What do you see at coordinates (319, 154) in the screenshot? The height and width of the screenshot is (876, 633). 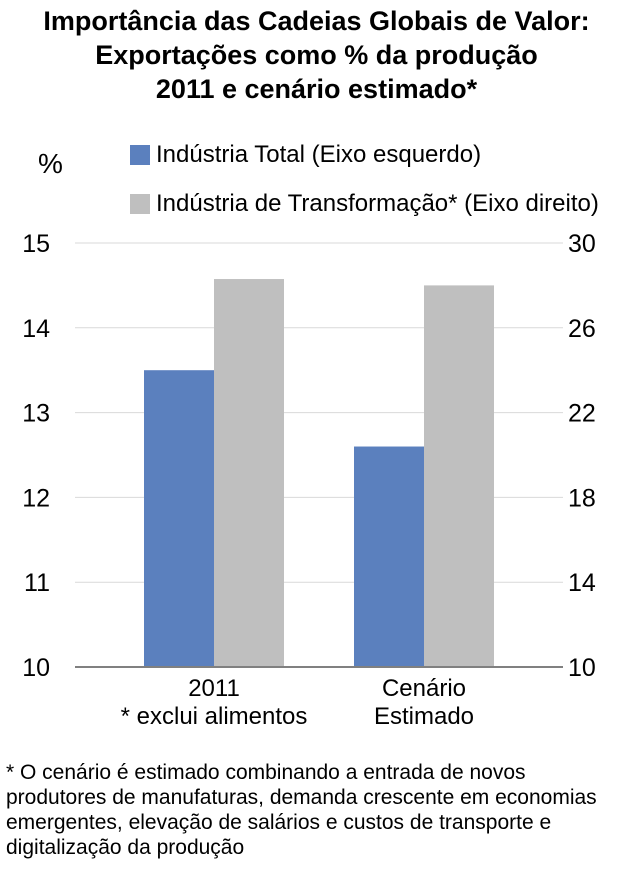 I see `legend-label-industria-total: Indústria Total (Eixo esquerdo)` at bounding box center [319, 154].